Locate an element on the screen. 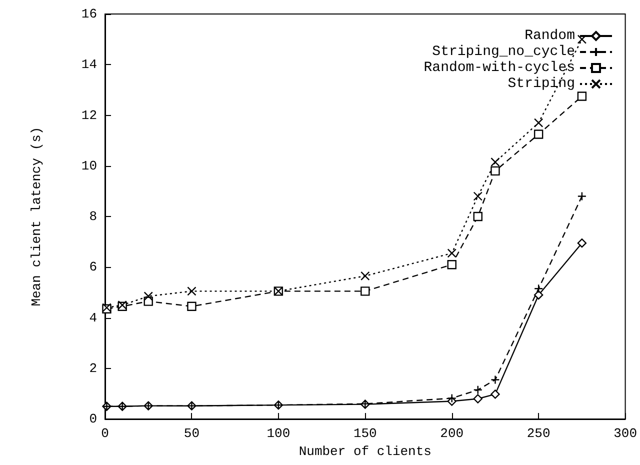 The width and height of the screenshot is (640, 465). y-tick-label: 0 is located at coordinates (93, 419).